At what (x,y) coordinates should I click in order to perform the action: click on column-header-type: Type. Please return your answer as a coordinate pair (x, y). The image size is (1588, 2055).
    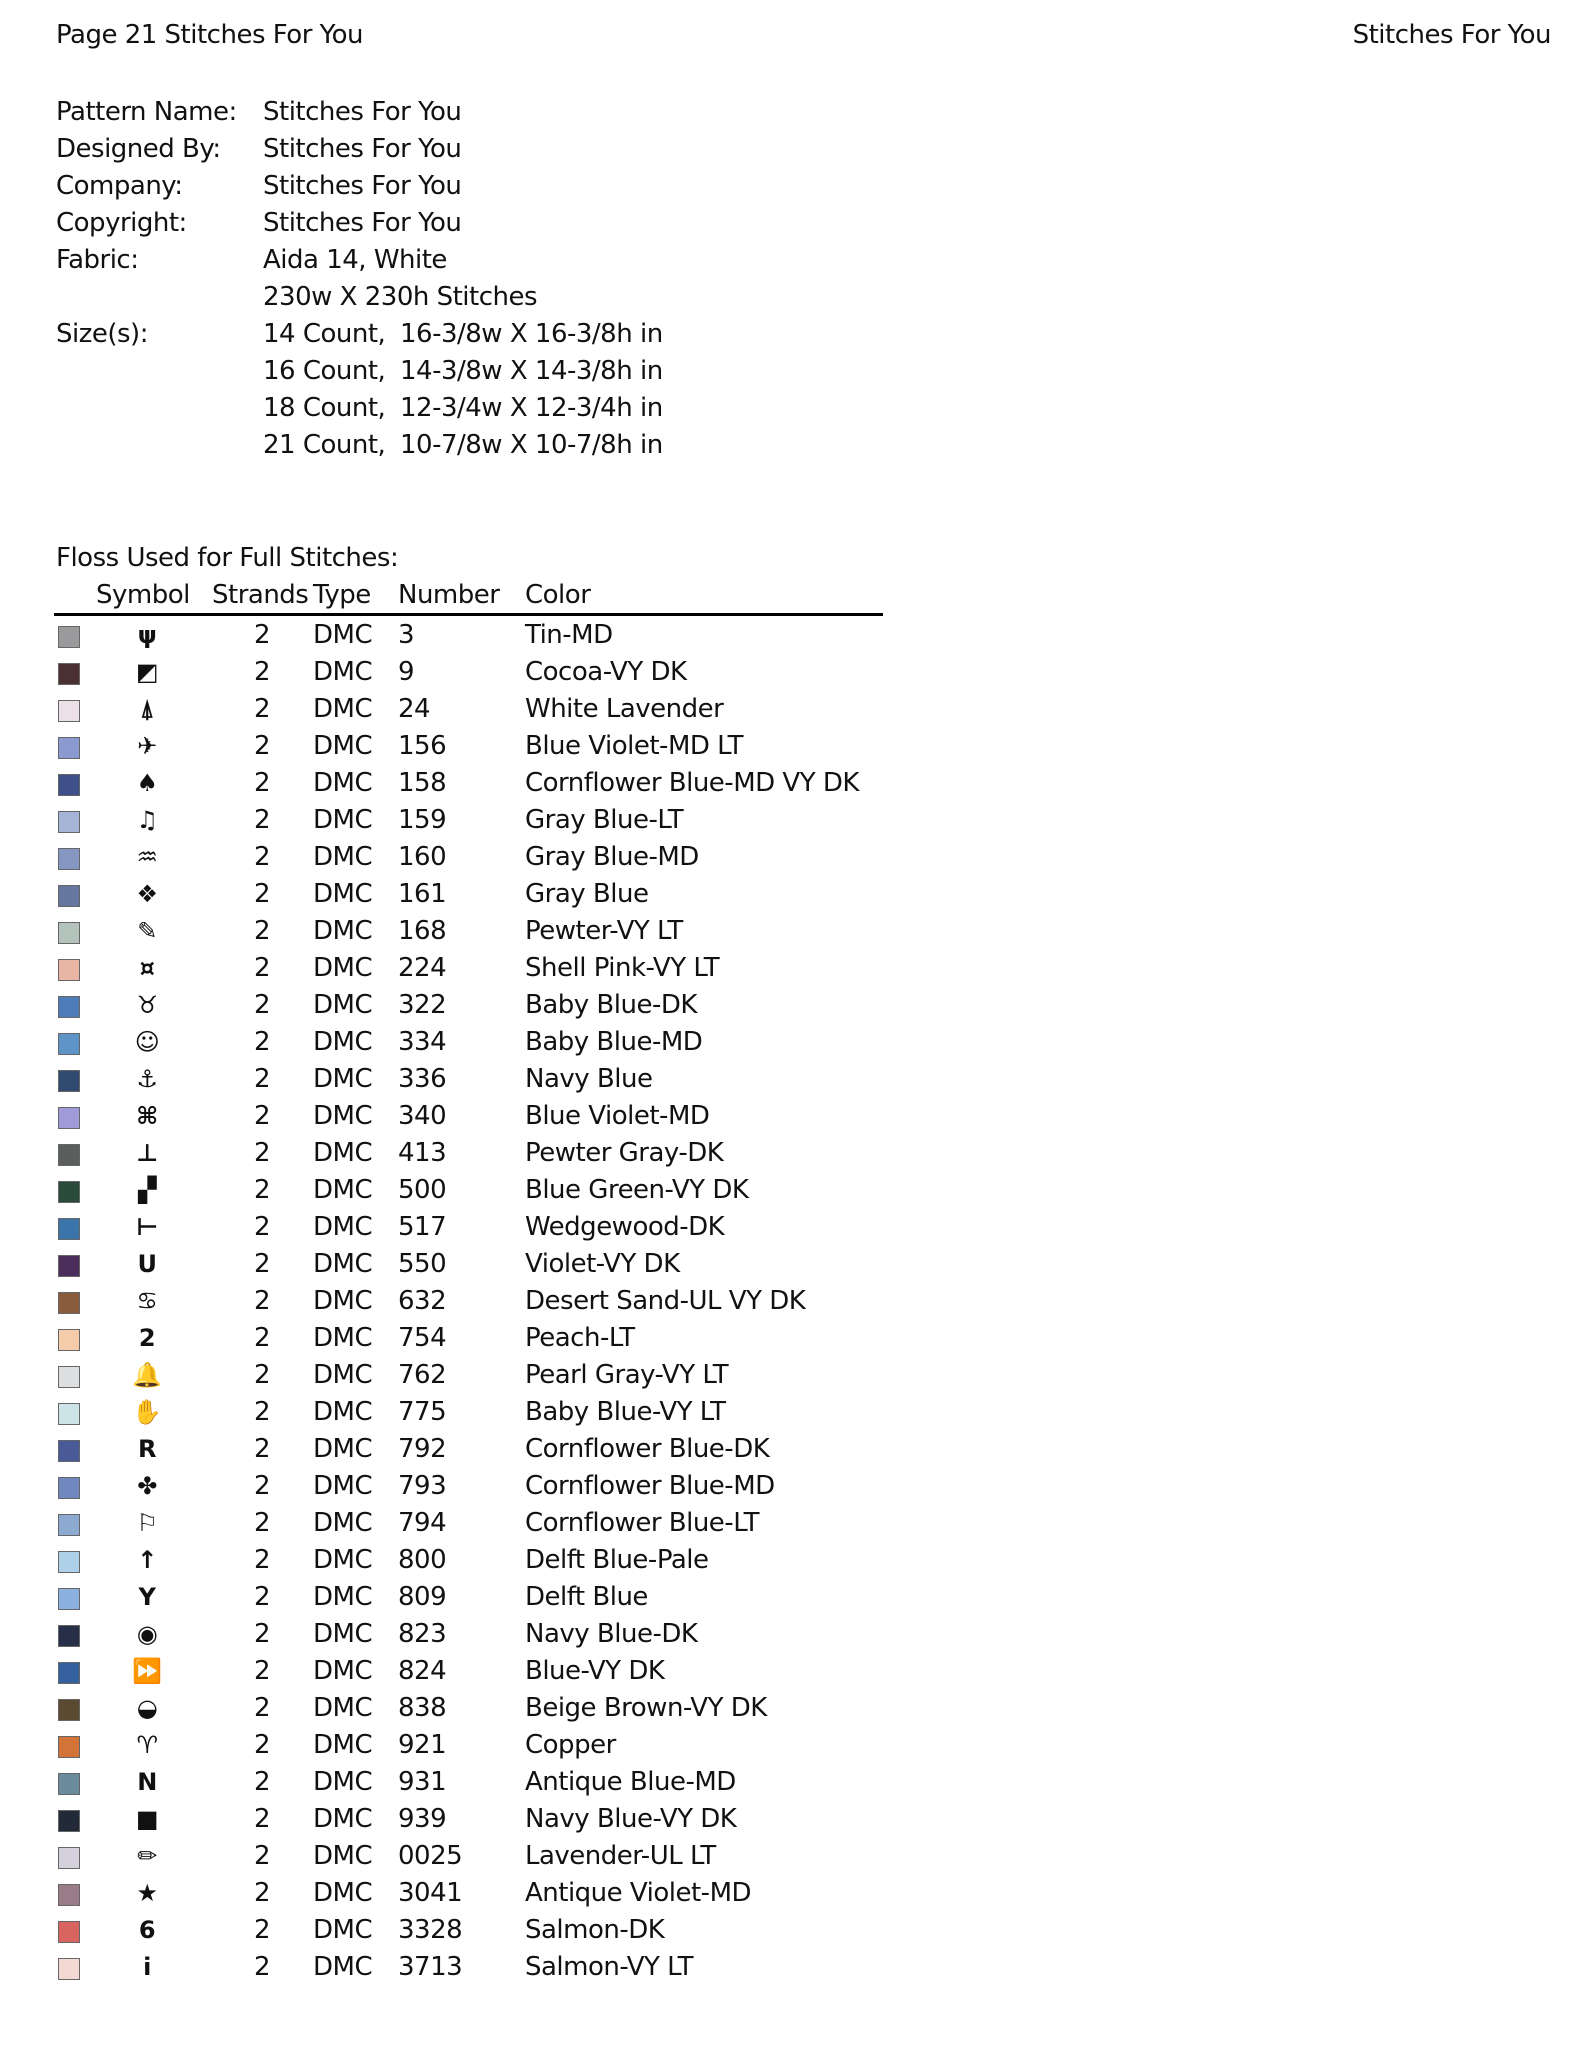
    Looking at the image, I should click on (342, 595).